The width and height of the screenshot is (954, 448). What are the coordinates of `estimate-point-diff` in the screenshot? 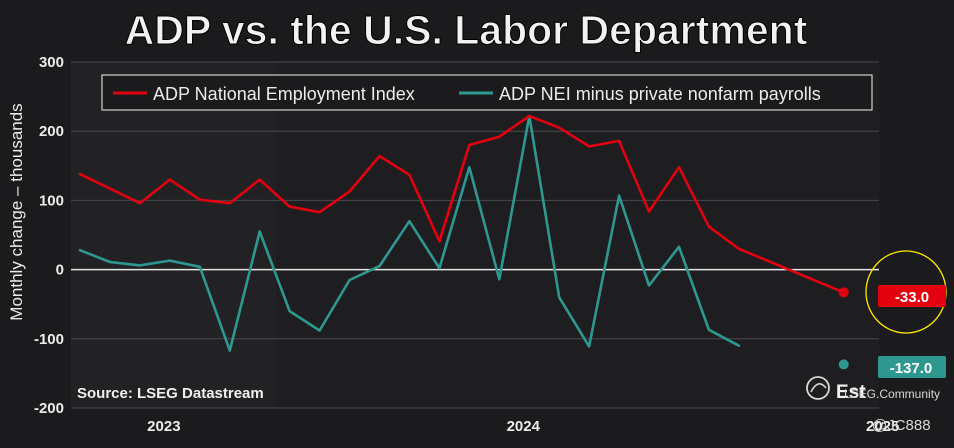 It's located at (843, 364).